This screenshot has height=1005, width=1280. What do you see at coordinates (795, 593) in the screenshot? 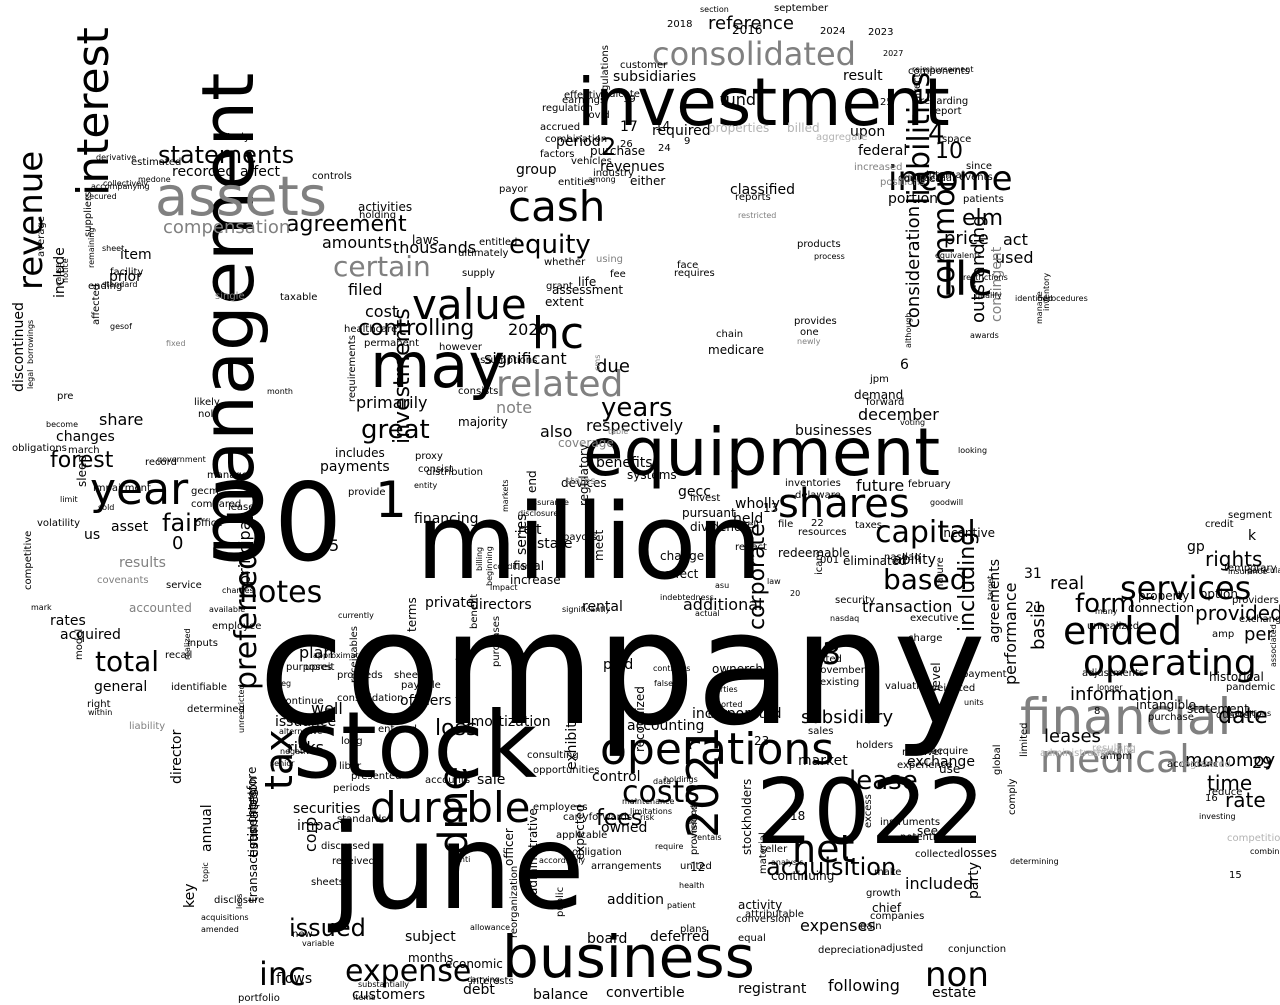
I see `cloud-word: 20` at bounding box center [795, 593].